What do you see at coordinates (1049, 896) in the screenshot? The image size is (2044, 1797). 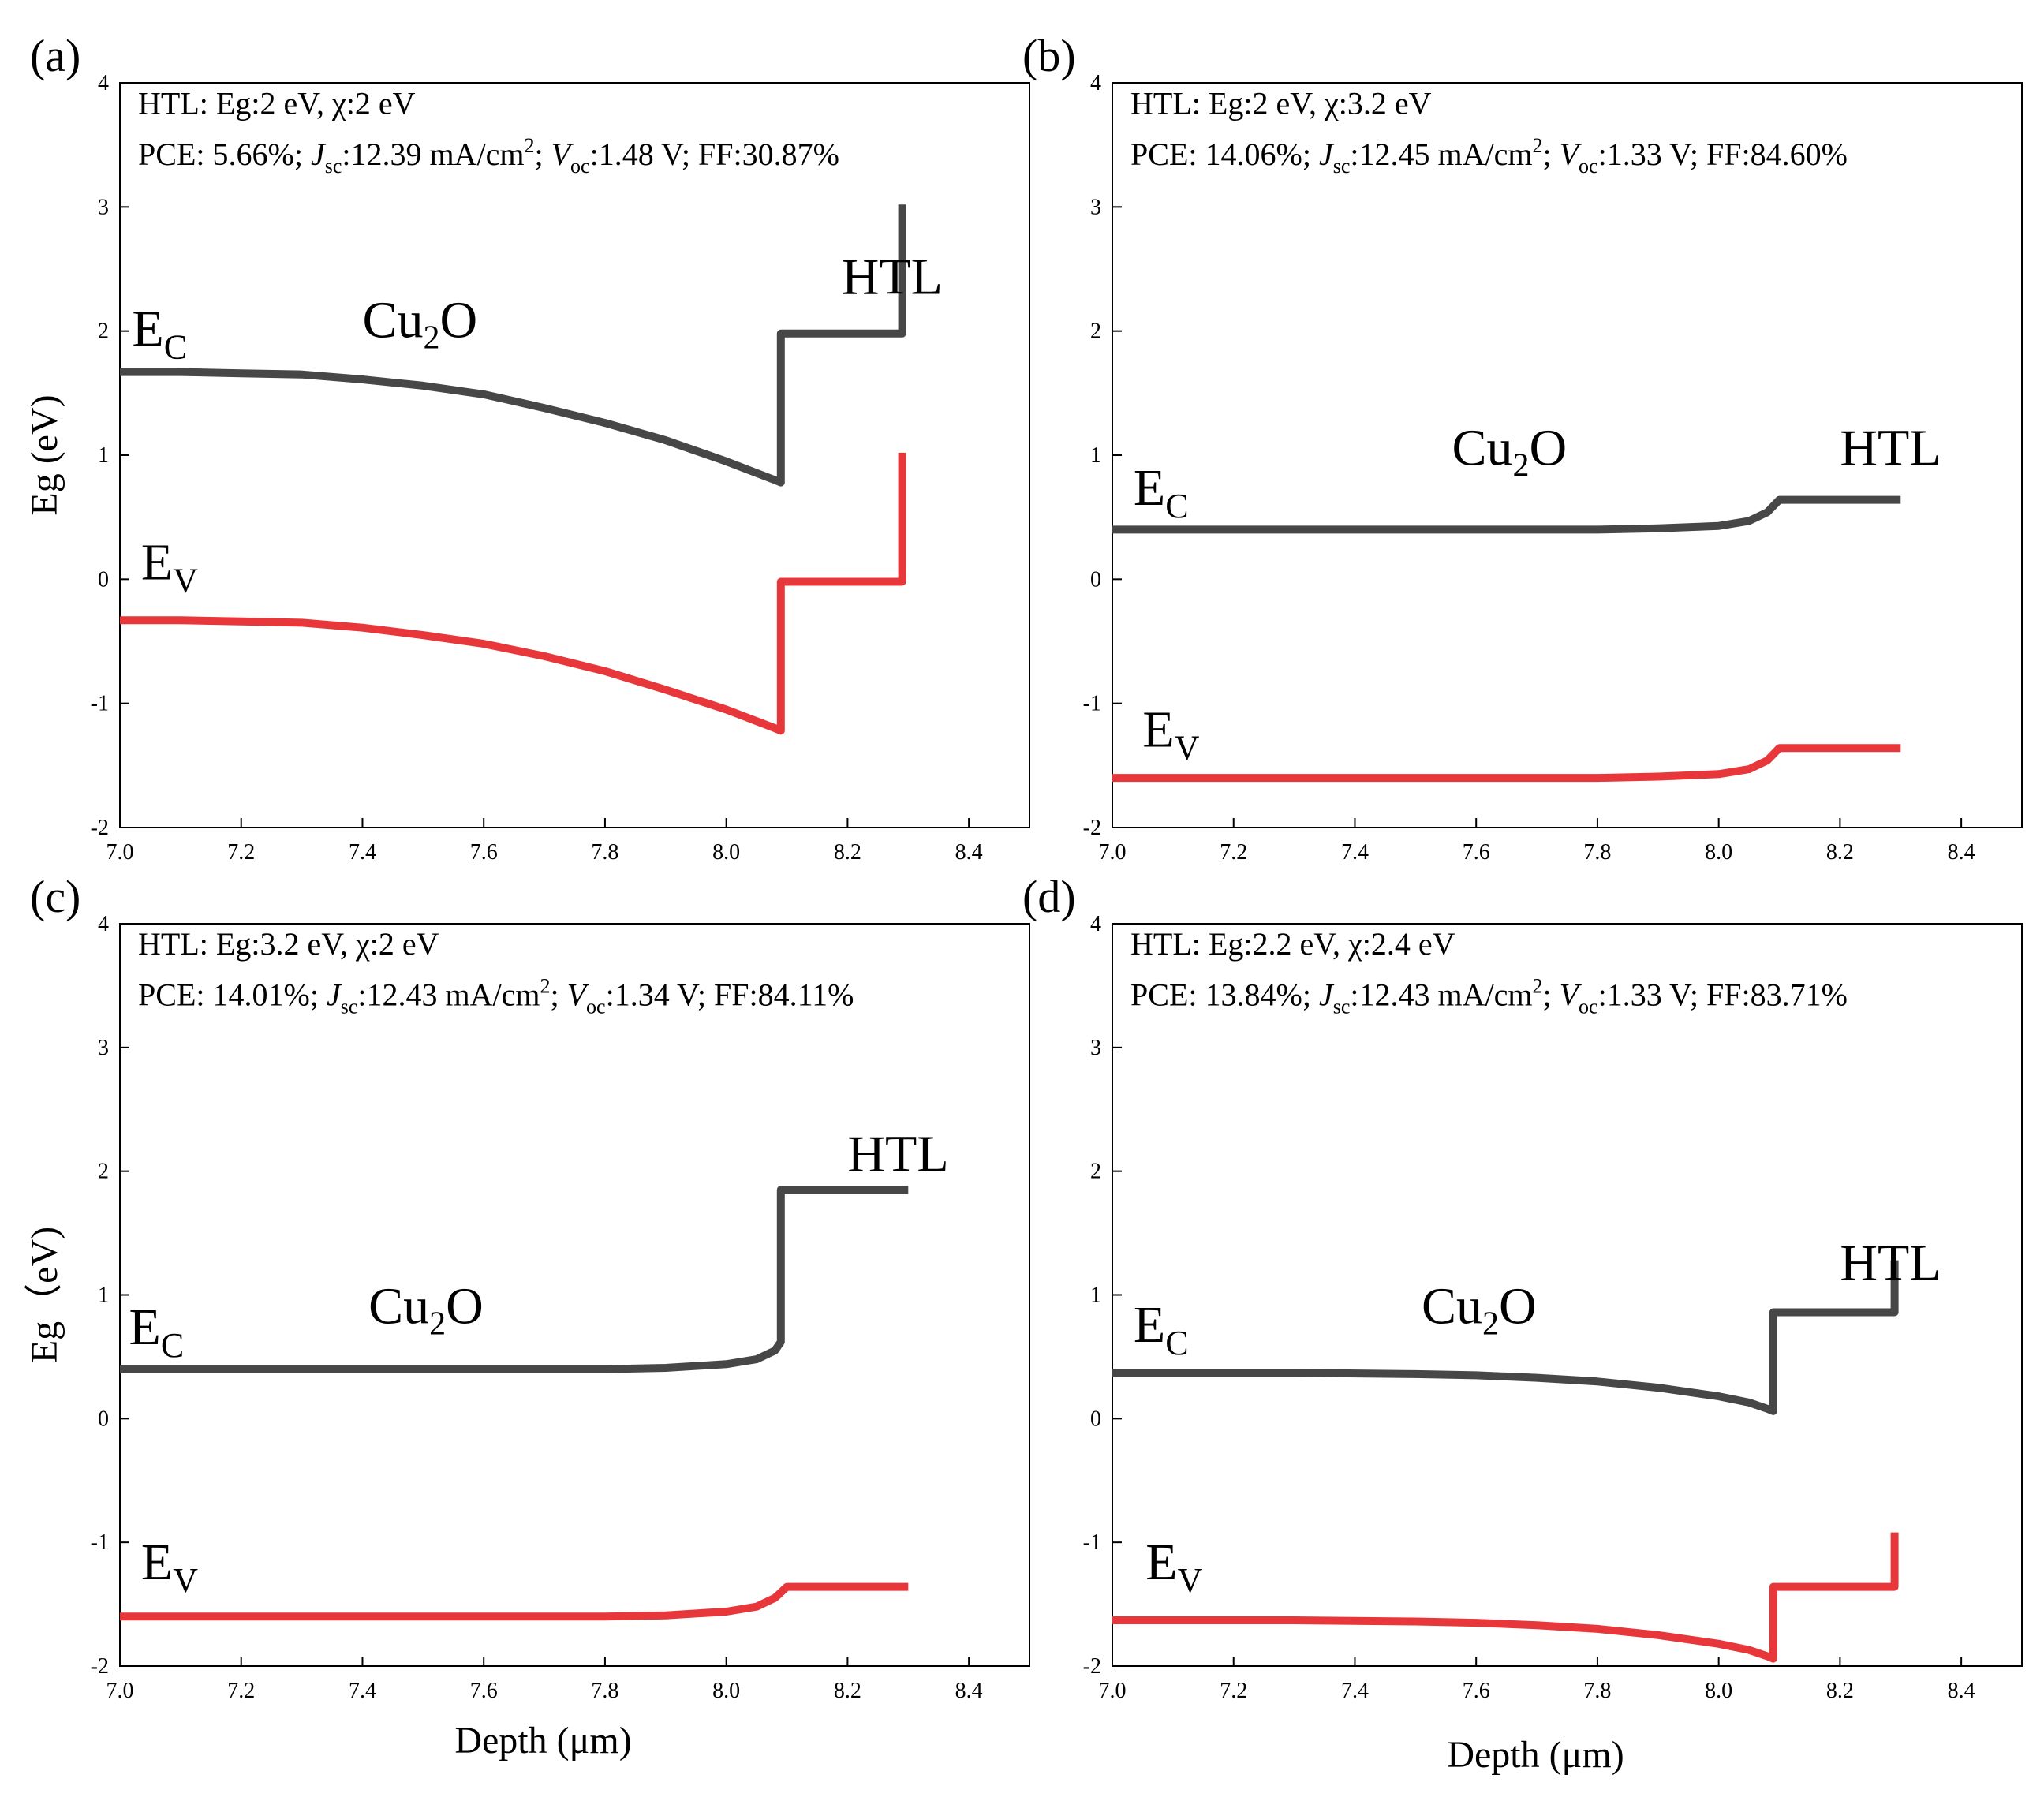 I see `panel-label: (d)` at bounding box center [1049, 896].